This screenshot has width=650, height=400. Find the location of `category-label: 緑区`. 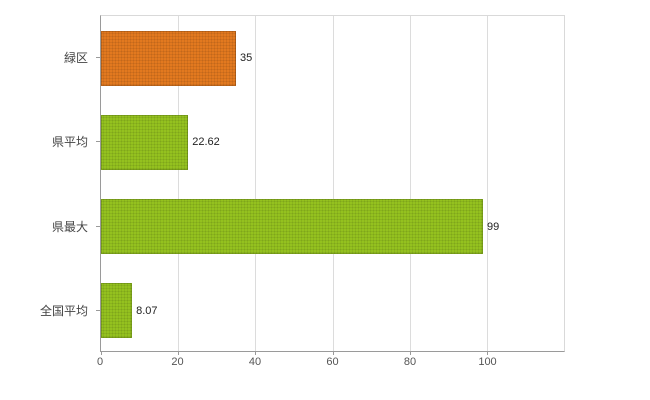

category-label: 緑区 is located at coordinates (75, 58).